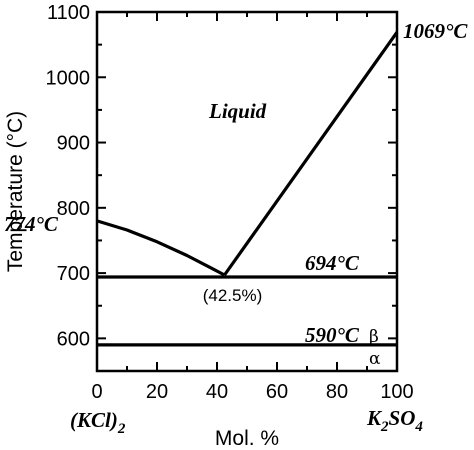 The width and height of the screenshot is (474, 450). Describe the element at coordinates (121, 429) in the screenshot. I see `kcl-subscript: 2` at that location.